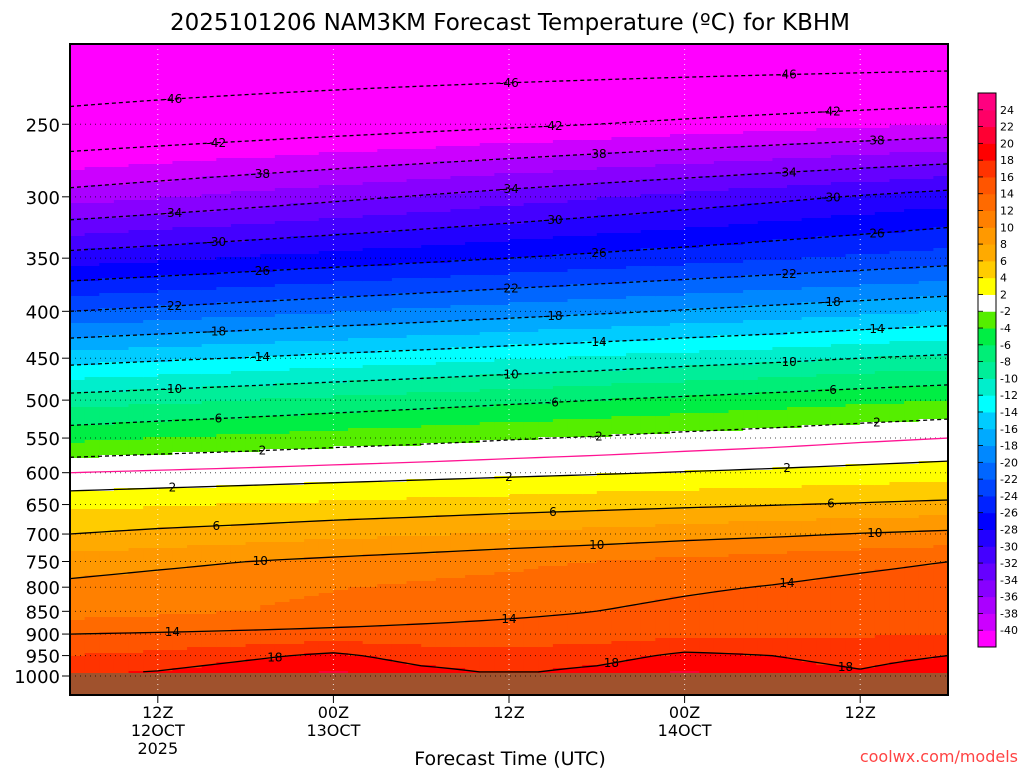 This screenshot has height=768, width=1024. Describe the element at coordinates (611, 663) in the screenshot. I see `contour-label: 18` at that location.